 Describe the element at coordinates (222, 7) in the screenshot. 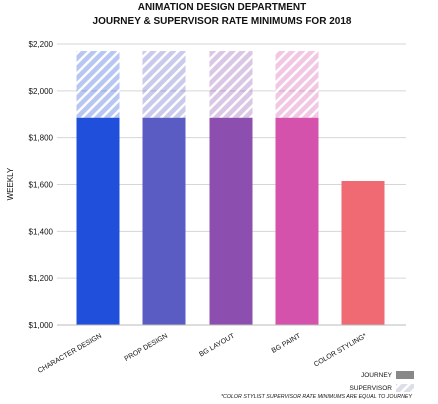

I see `chart-title-line1: ANIMATION DESIGN DEPARTMENT` at that location.